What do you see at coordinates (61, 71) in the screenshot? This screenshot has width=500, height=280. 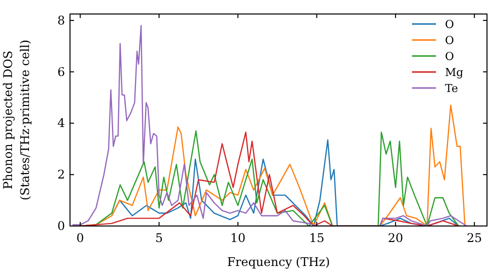 I see `y-tick-label: 6` at bounding box center [61, 71].